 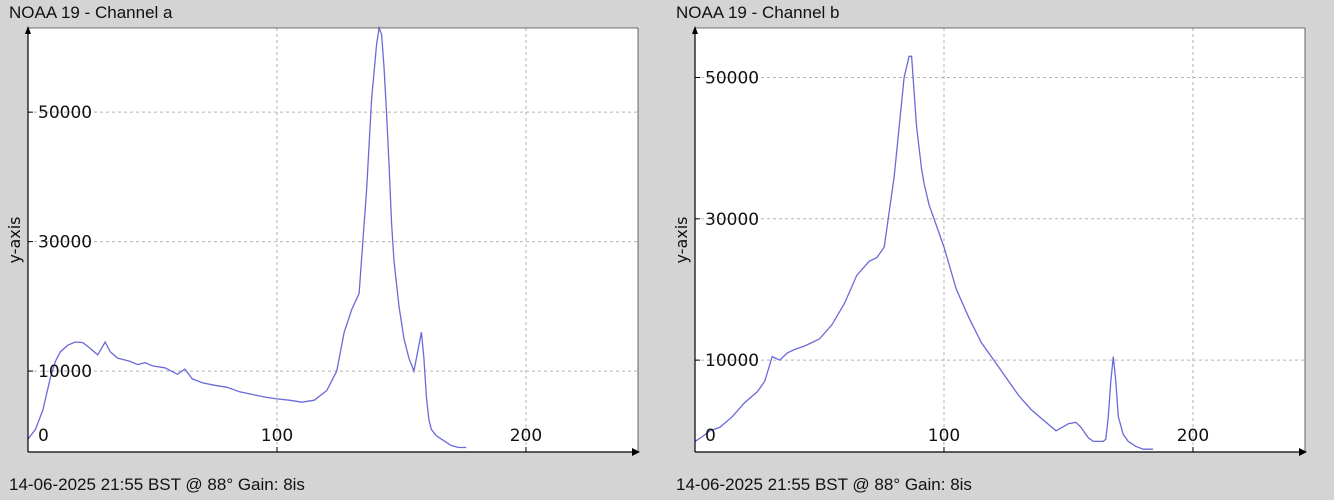 I want to click on chart-title: NOAA 19 - Channel b, so click(x=758, y=12).